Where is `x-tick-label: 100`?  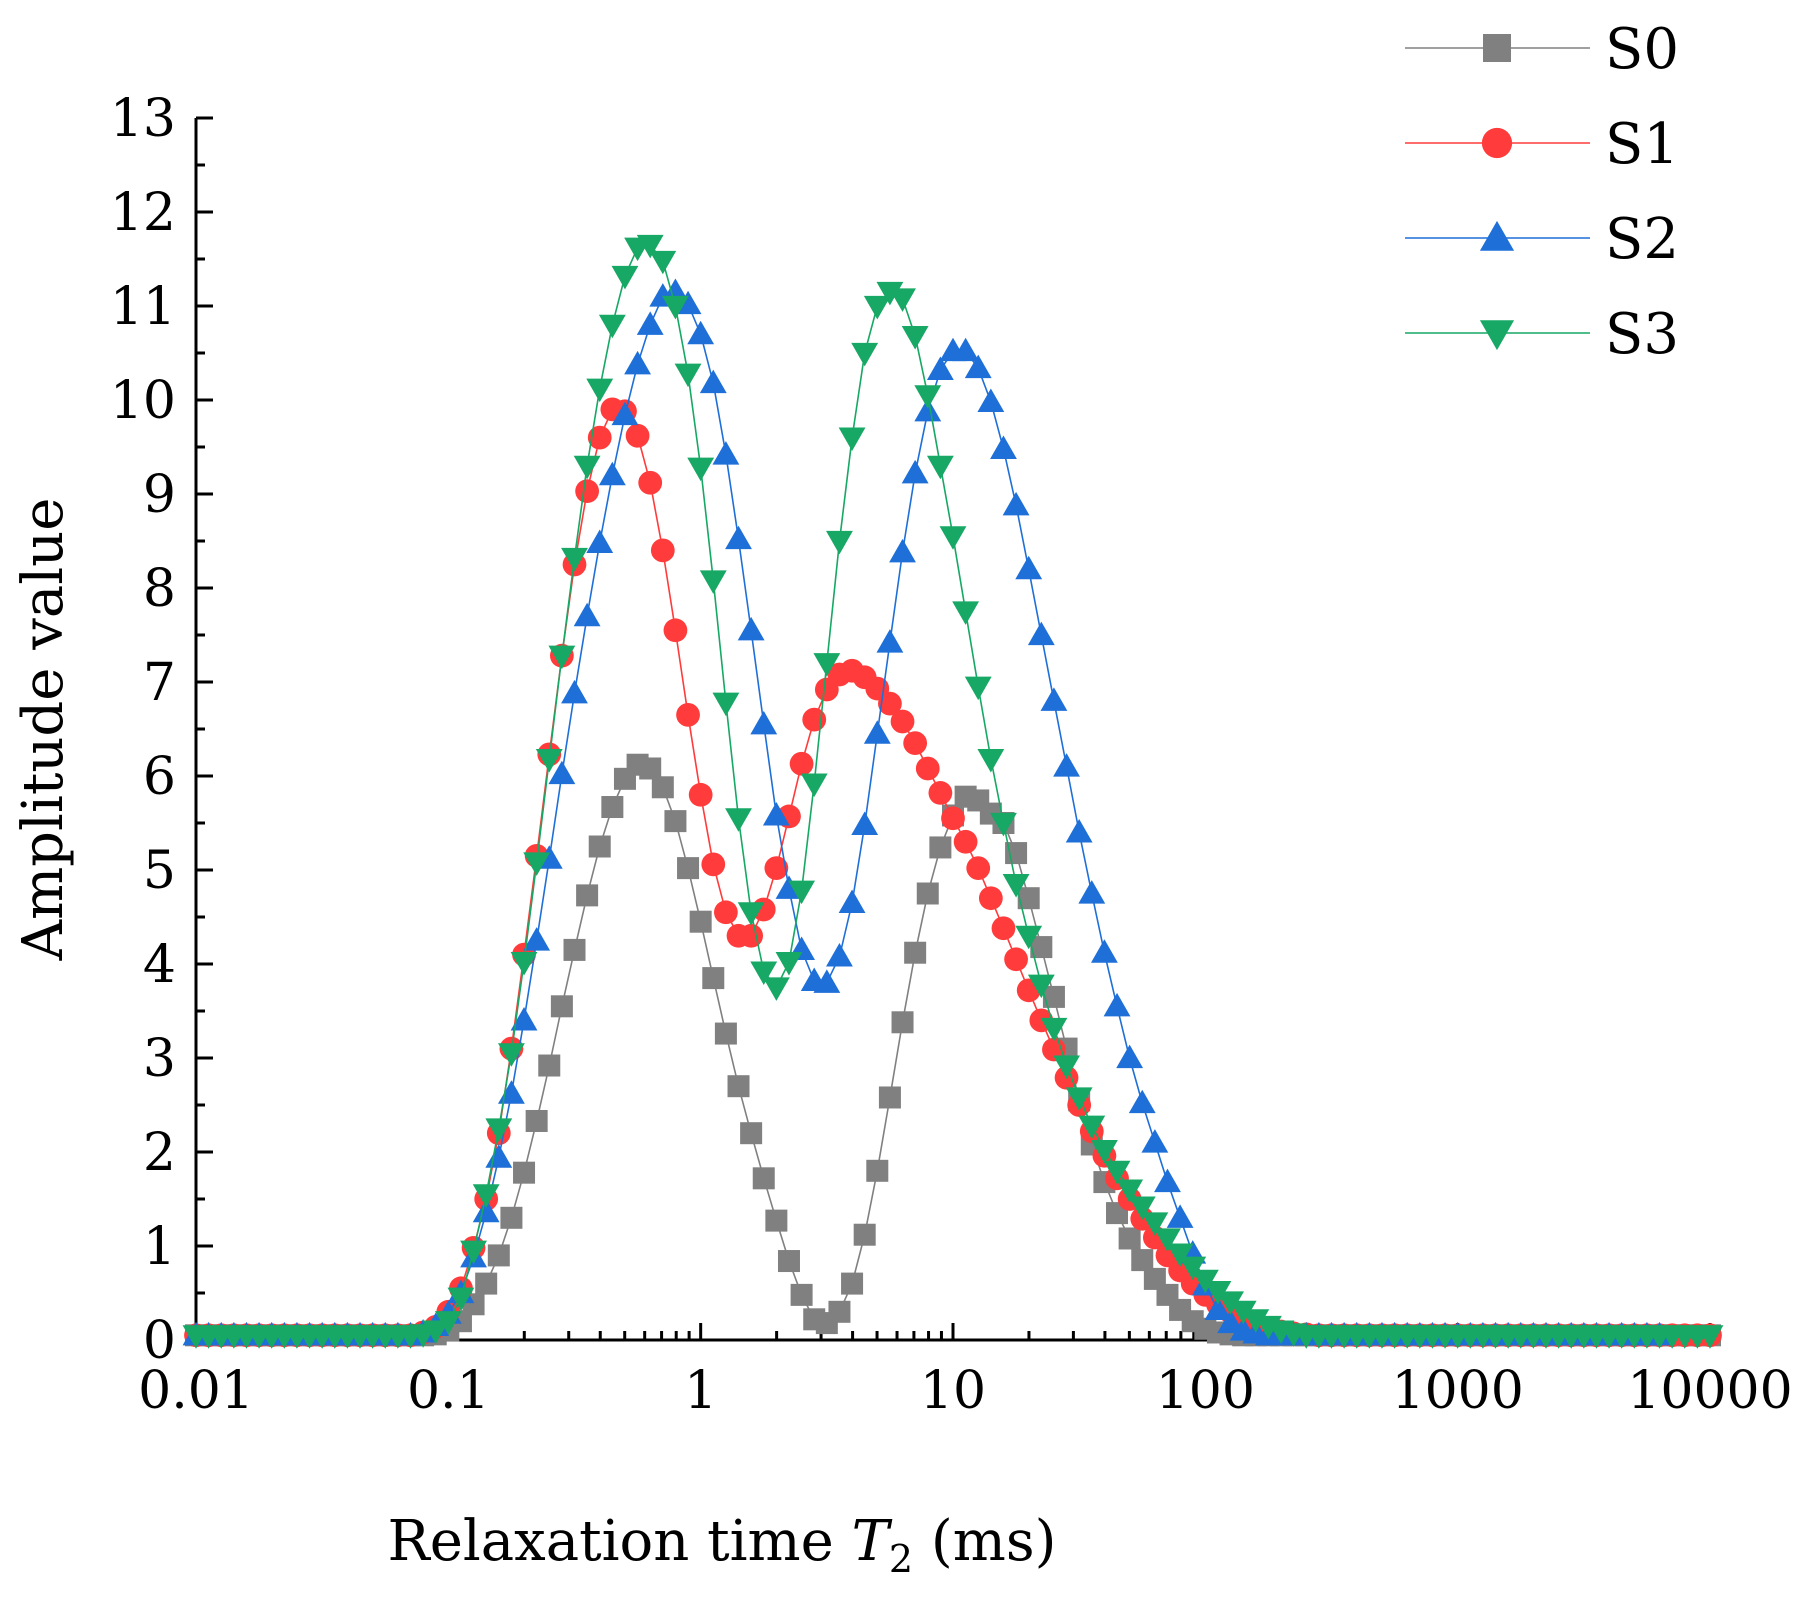 x-tick-label: 100 is located at coordinates (1205, 1391).